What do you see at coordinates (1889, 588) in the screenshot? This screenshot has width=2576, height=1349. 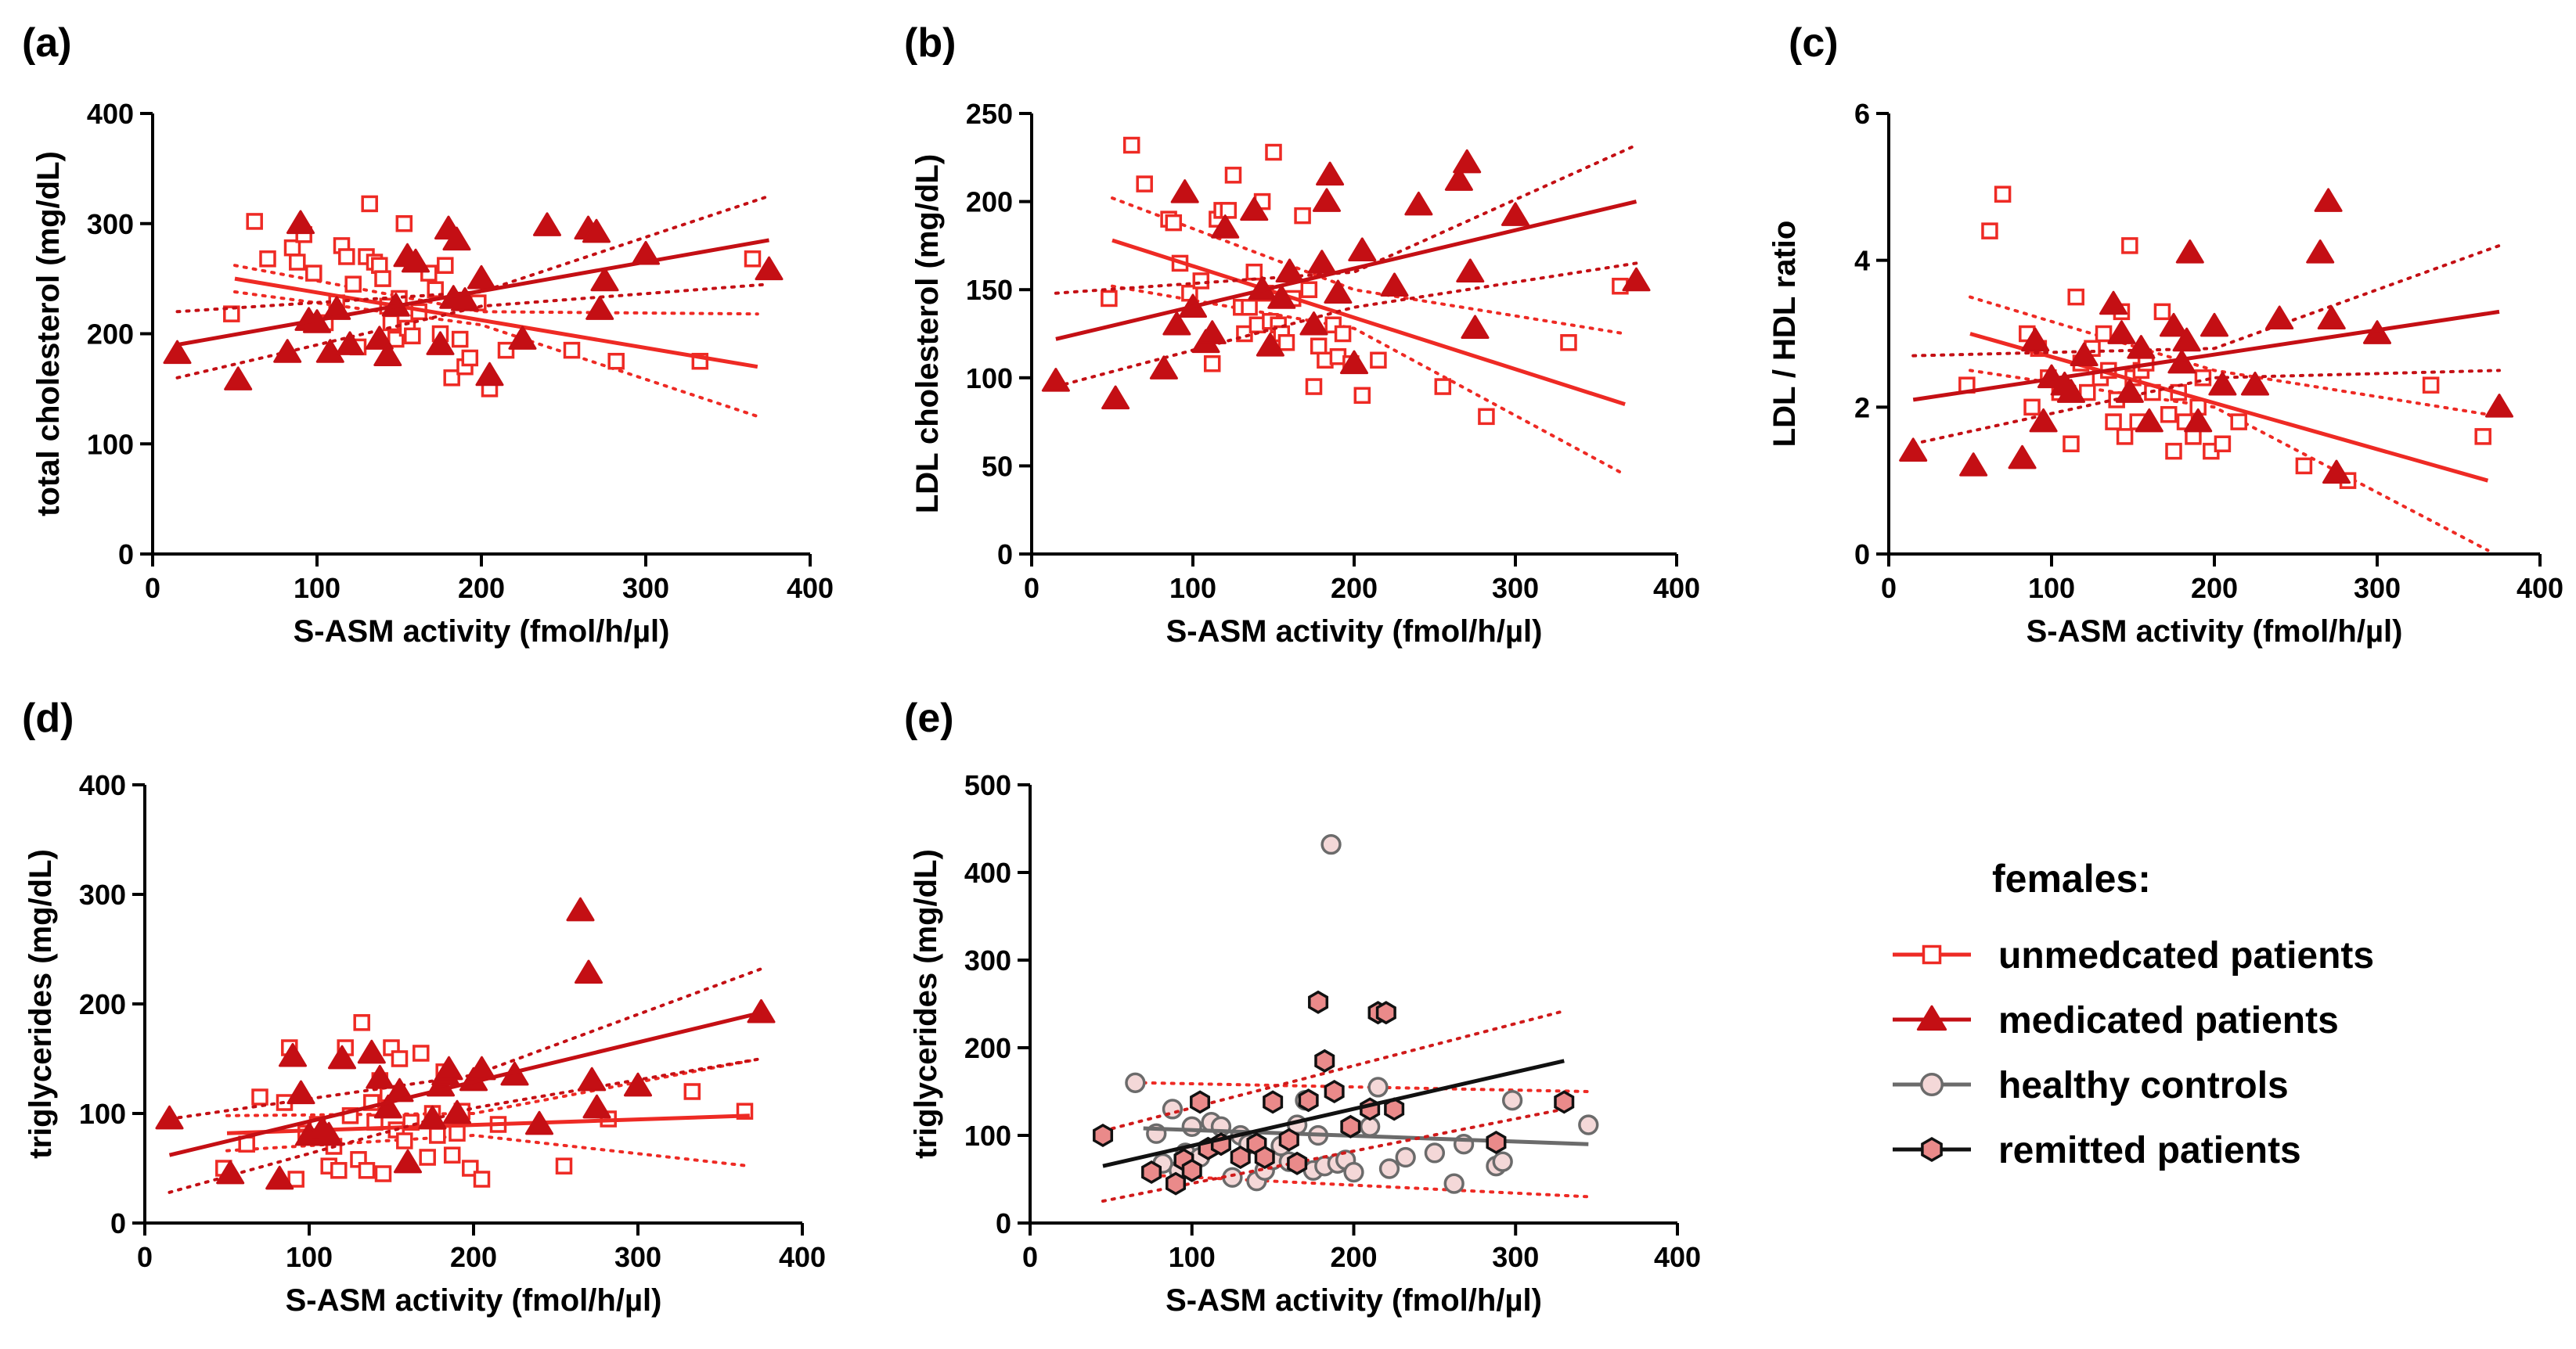 I see `x-tick-label: 0` at bounding box center [1889, 588].